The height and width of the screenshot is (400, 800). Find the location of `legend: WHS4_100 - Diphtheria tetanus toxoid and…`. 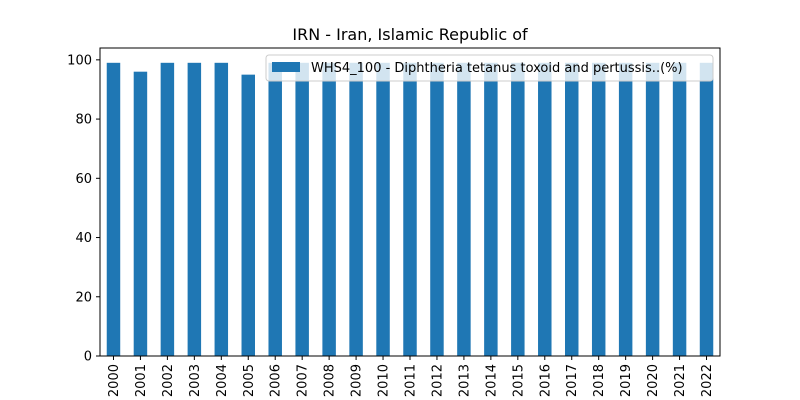

legend: WHS4_100 - Diphtheria tetanus toxoid and… is located at coordinates (489, 68).